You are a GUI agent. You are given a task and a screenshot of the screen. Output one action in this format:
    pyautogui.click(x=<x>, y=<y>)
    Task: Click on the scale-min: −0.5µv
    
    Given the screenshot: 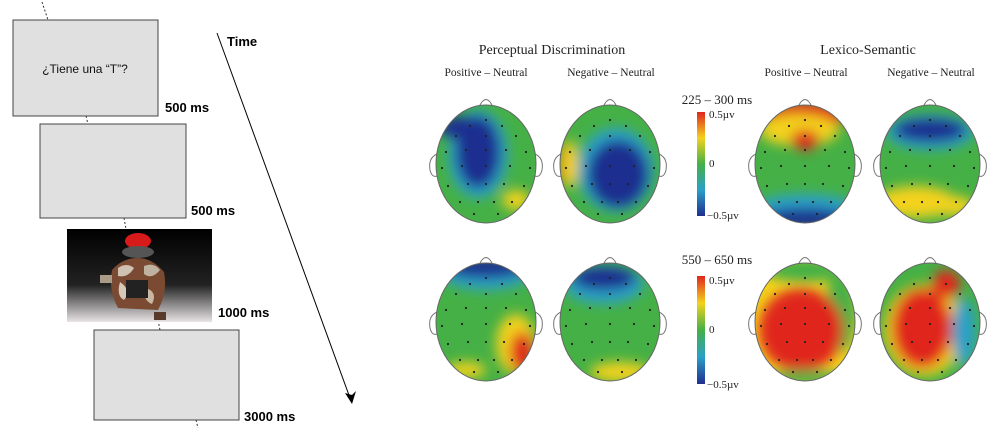 What is the action you would take?
    pyautogui.click(x=723, y=216)
    